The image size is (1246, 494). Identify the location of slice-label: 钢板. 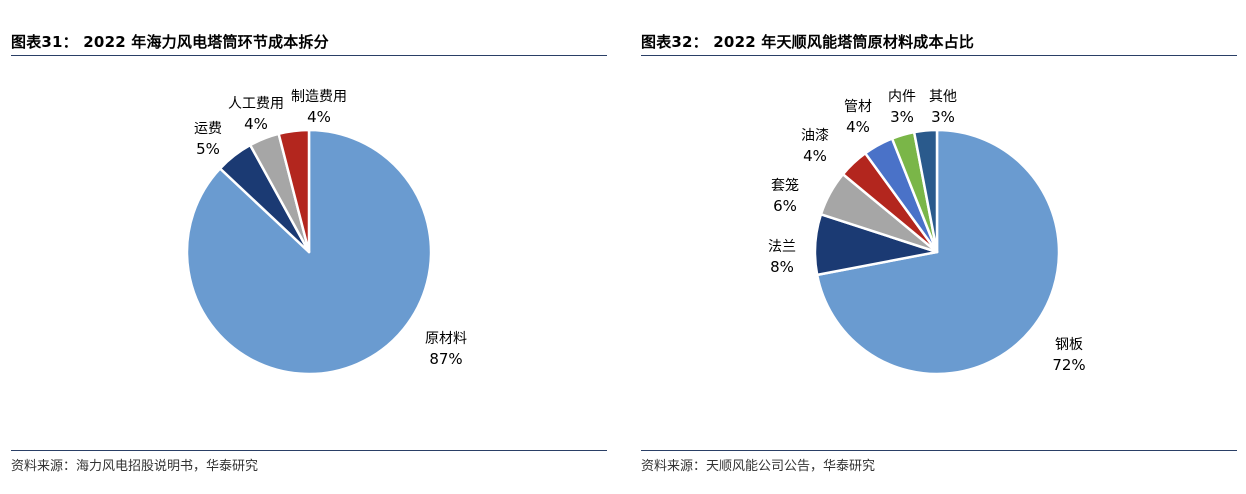
(1069, 345).